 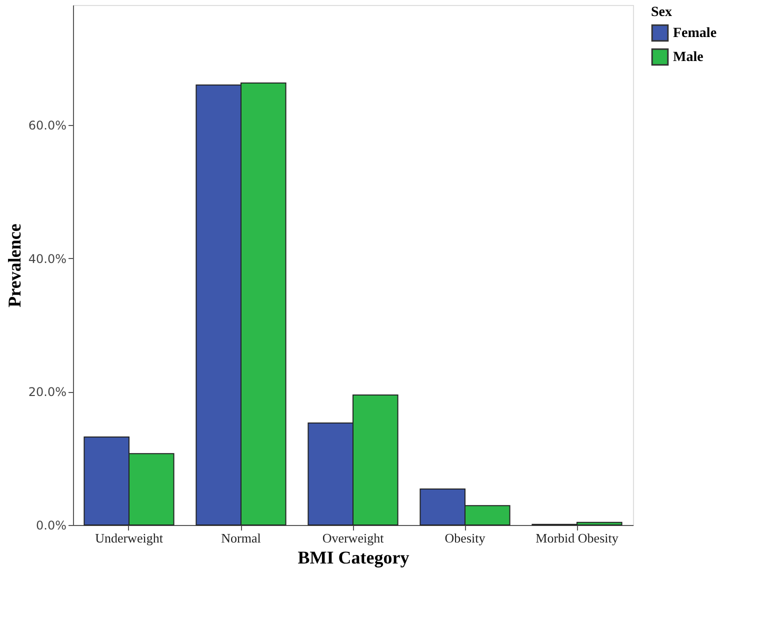 What do you see at coordinates (47, 259) in the screenshot?
I see `y-tick-label: 40.0%` at bounding box center [47, 259].